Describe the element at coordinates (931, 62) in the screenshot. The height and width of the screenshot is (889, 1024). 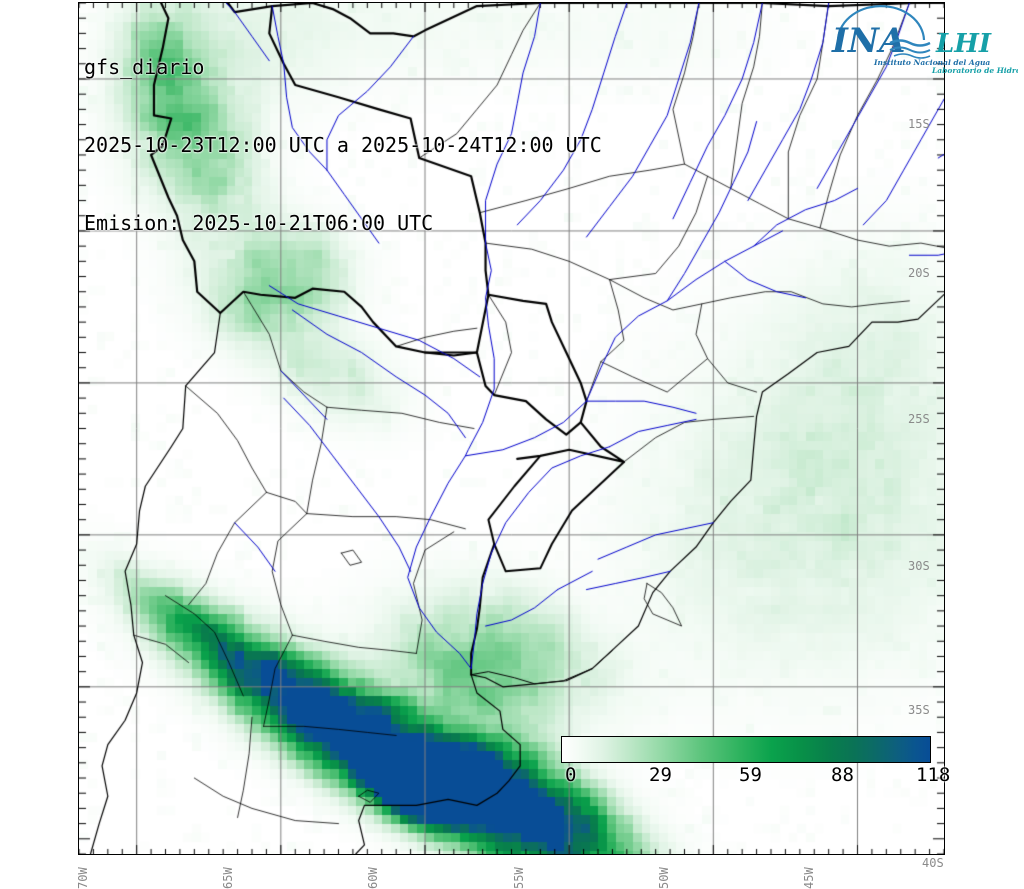
I see `svg-text: Instituto Nacional del Agua` at that location.